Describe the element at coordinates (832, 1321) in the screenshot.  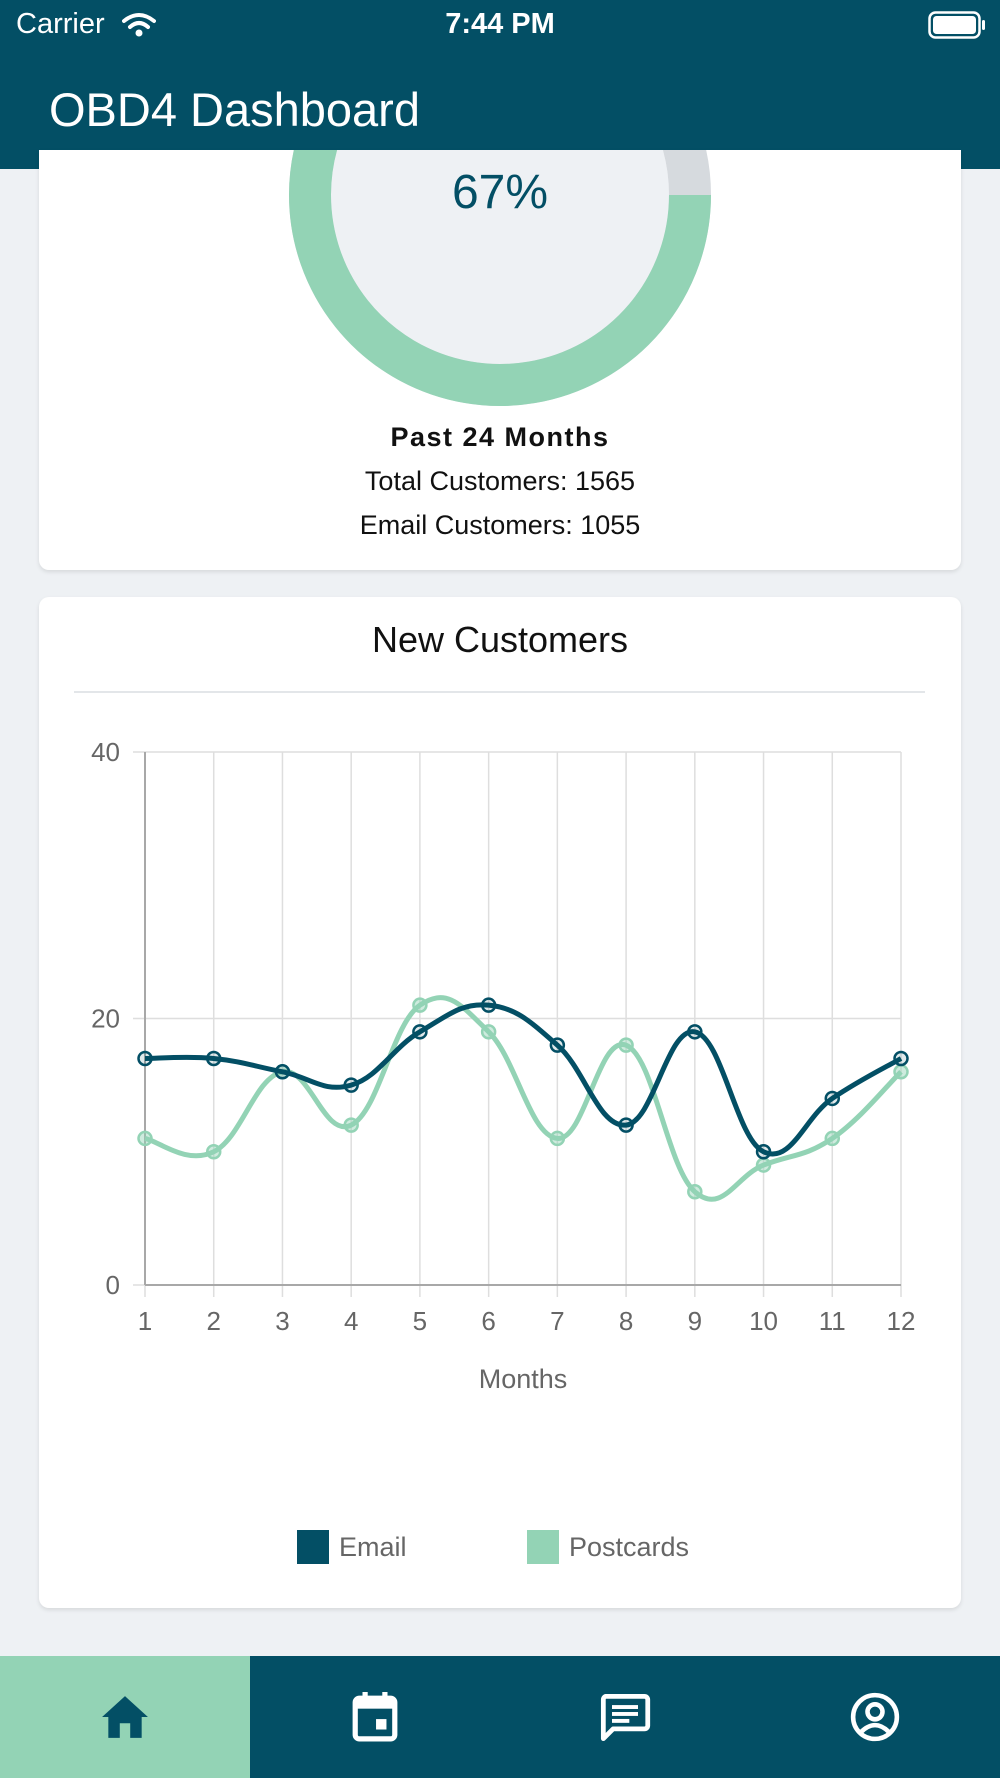
I see `x-tick-label: 11` at that location.